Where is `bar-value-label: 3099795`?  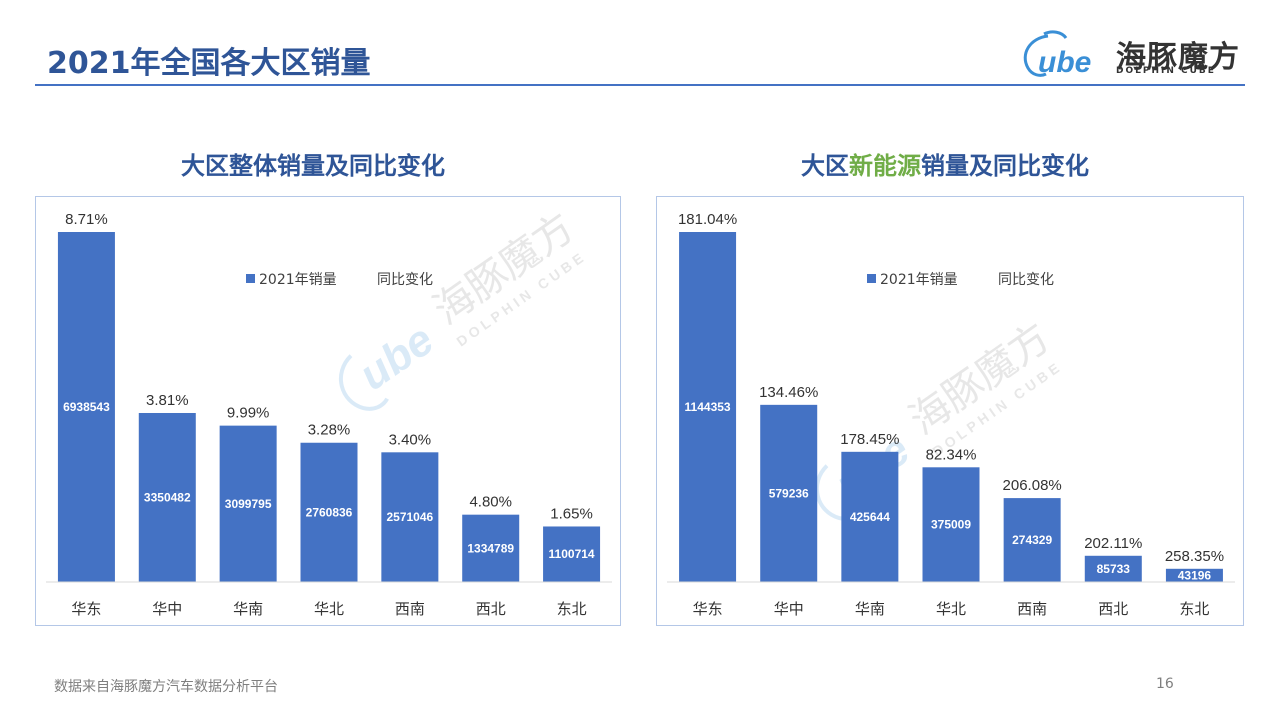
bar-value-label: 3099795 is located at coordinates (248, 504).